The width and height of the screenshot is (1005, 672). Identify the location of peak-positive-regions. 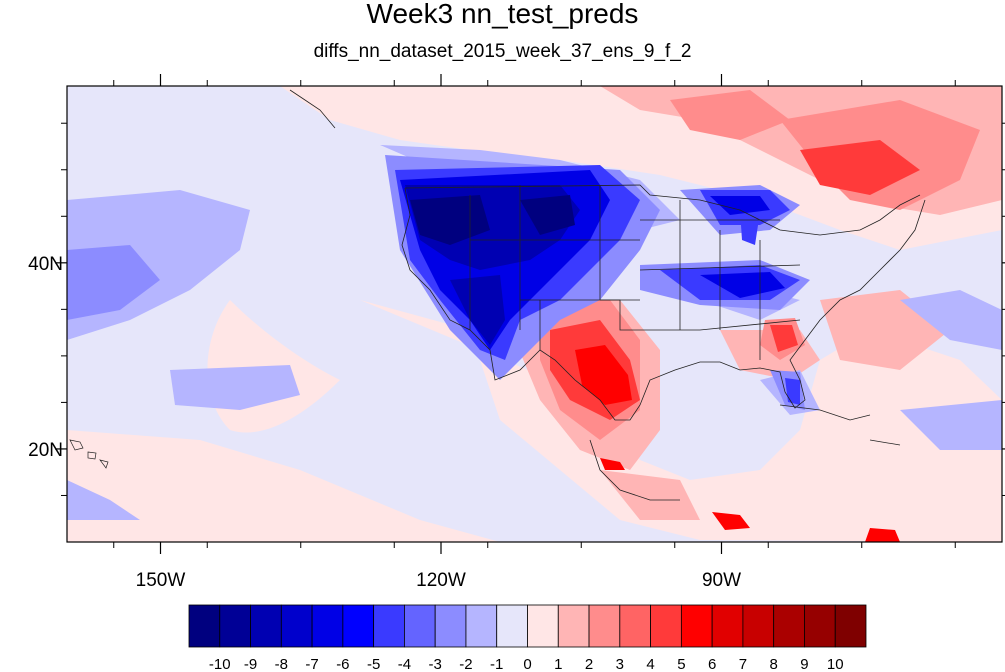
(737, 443).